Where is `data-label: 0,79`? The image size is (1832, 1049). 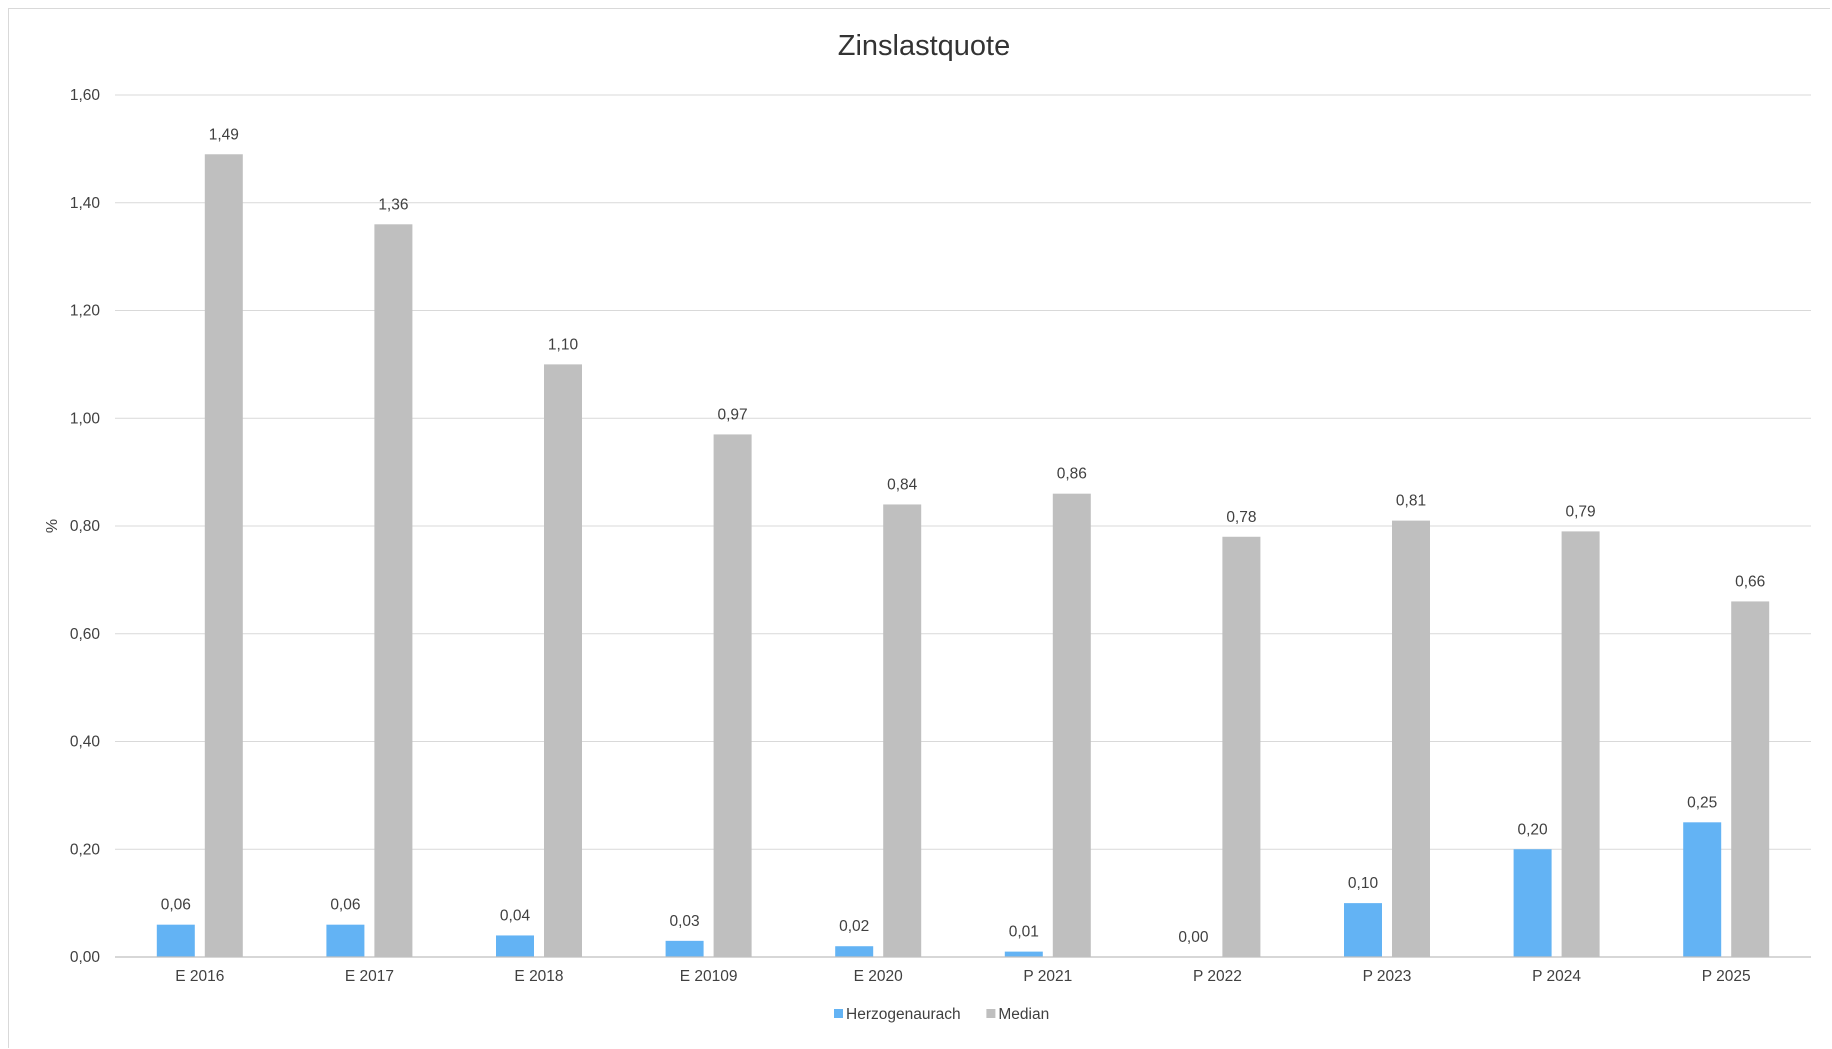
data-label: 0,79 is located at coordinates (1581, 511).